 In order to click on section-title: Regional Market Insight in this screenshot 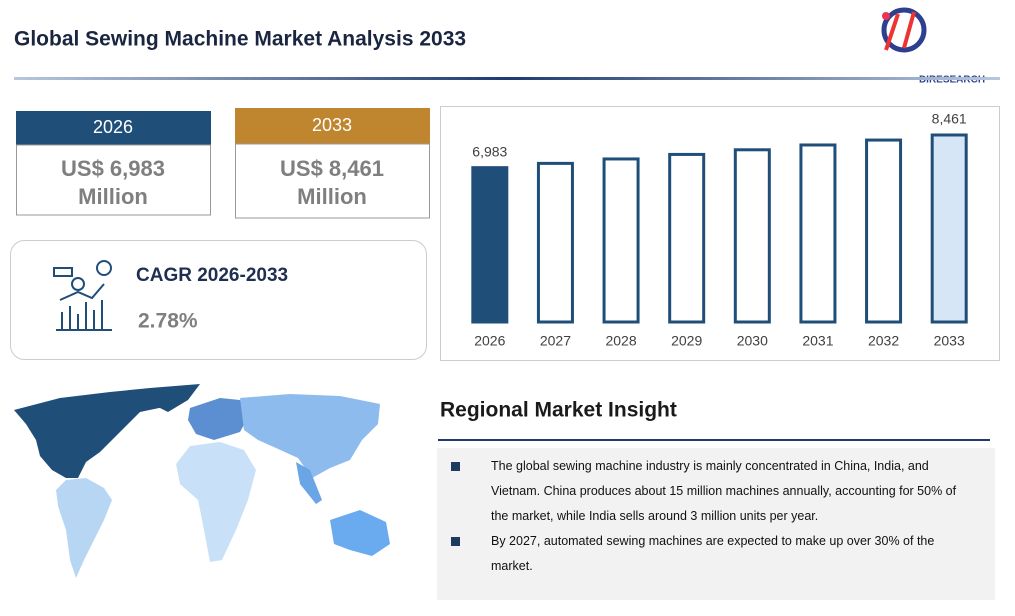, I will do `click(558, 410)`.